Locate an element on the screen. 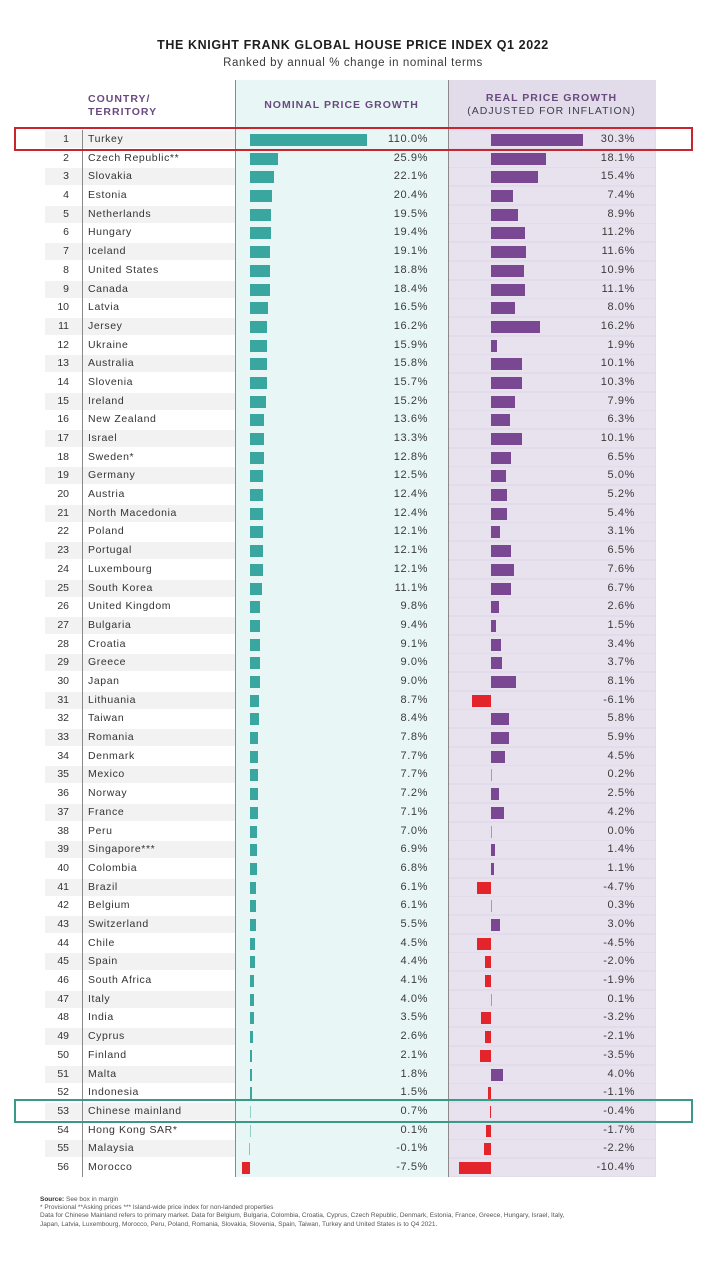 Image resolution: width=706 pixels, height=1275 pixels. real-value-label: 0.0% is located at coordinates (621, 830).